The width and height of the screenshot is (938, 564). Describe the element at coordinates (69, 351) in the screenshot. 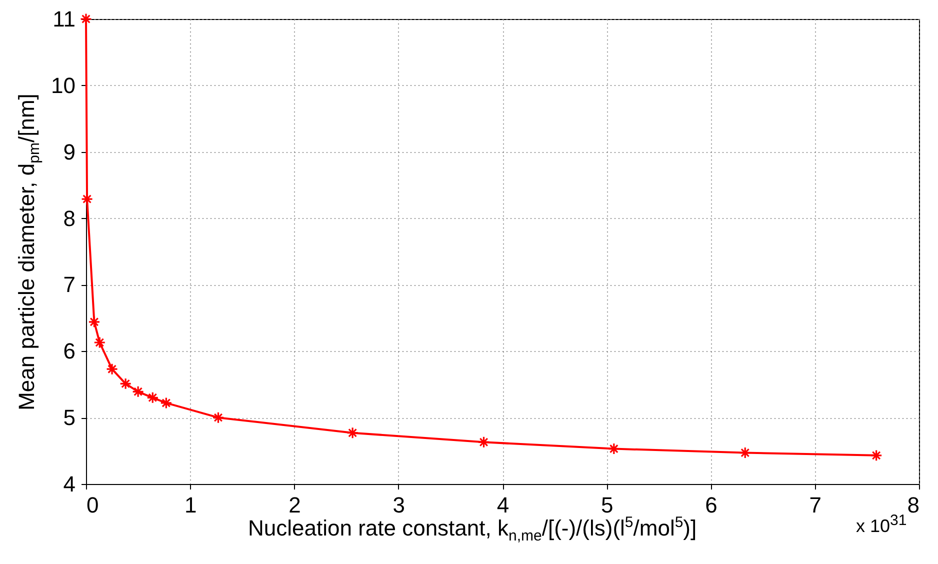

I see `y-tick-label: 6` at that location.